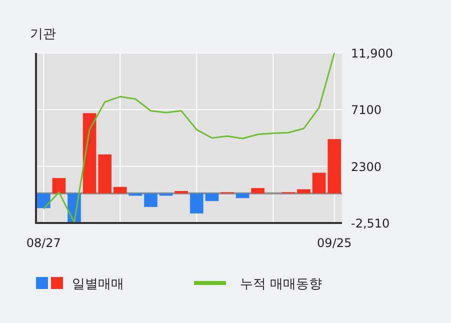 The width and height of the screenshot is (451, 323). What do you see at coordinates (370, 223) in the screenshot?
I see `y-tick-label: -2,510` at bounding box center [370, 223].